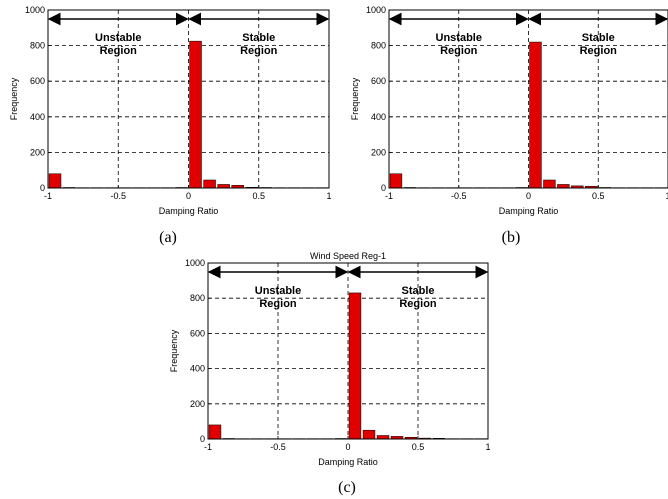 Image resolution: width=668 pixels, height=499 pixels. I want to click on plot-area, so click(528, 99).